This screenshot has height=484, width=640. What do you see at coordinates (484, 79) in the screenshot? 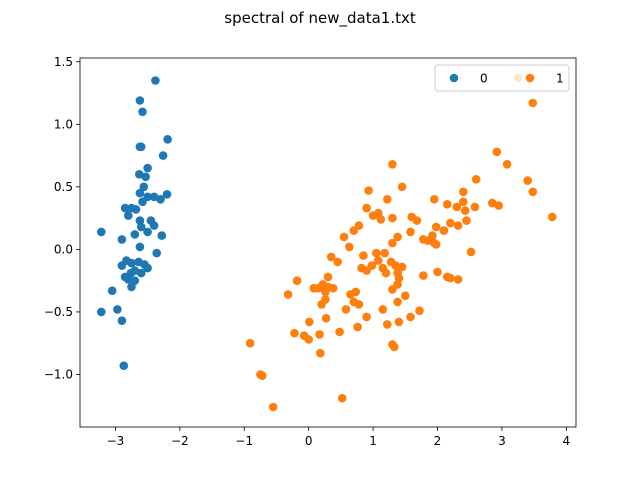
I see `legend-label-0: 0` at bounding box center [484, 79].